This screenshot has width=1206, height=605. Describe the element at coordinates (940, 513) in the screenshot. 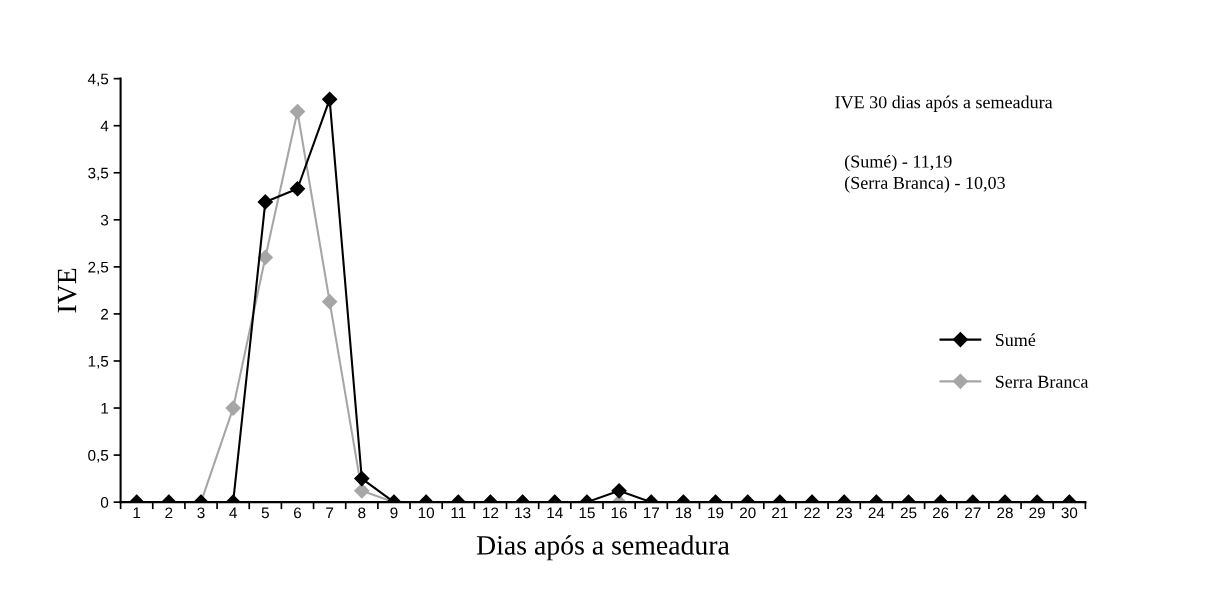

I see `x-tick-label: 26` at that location.